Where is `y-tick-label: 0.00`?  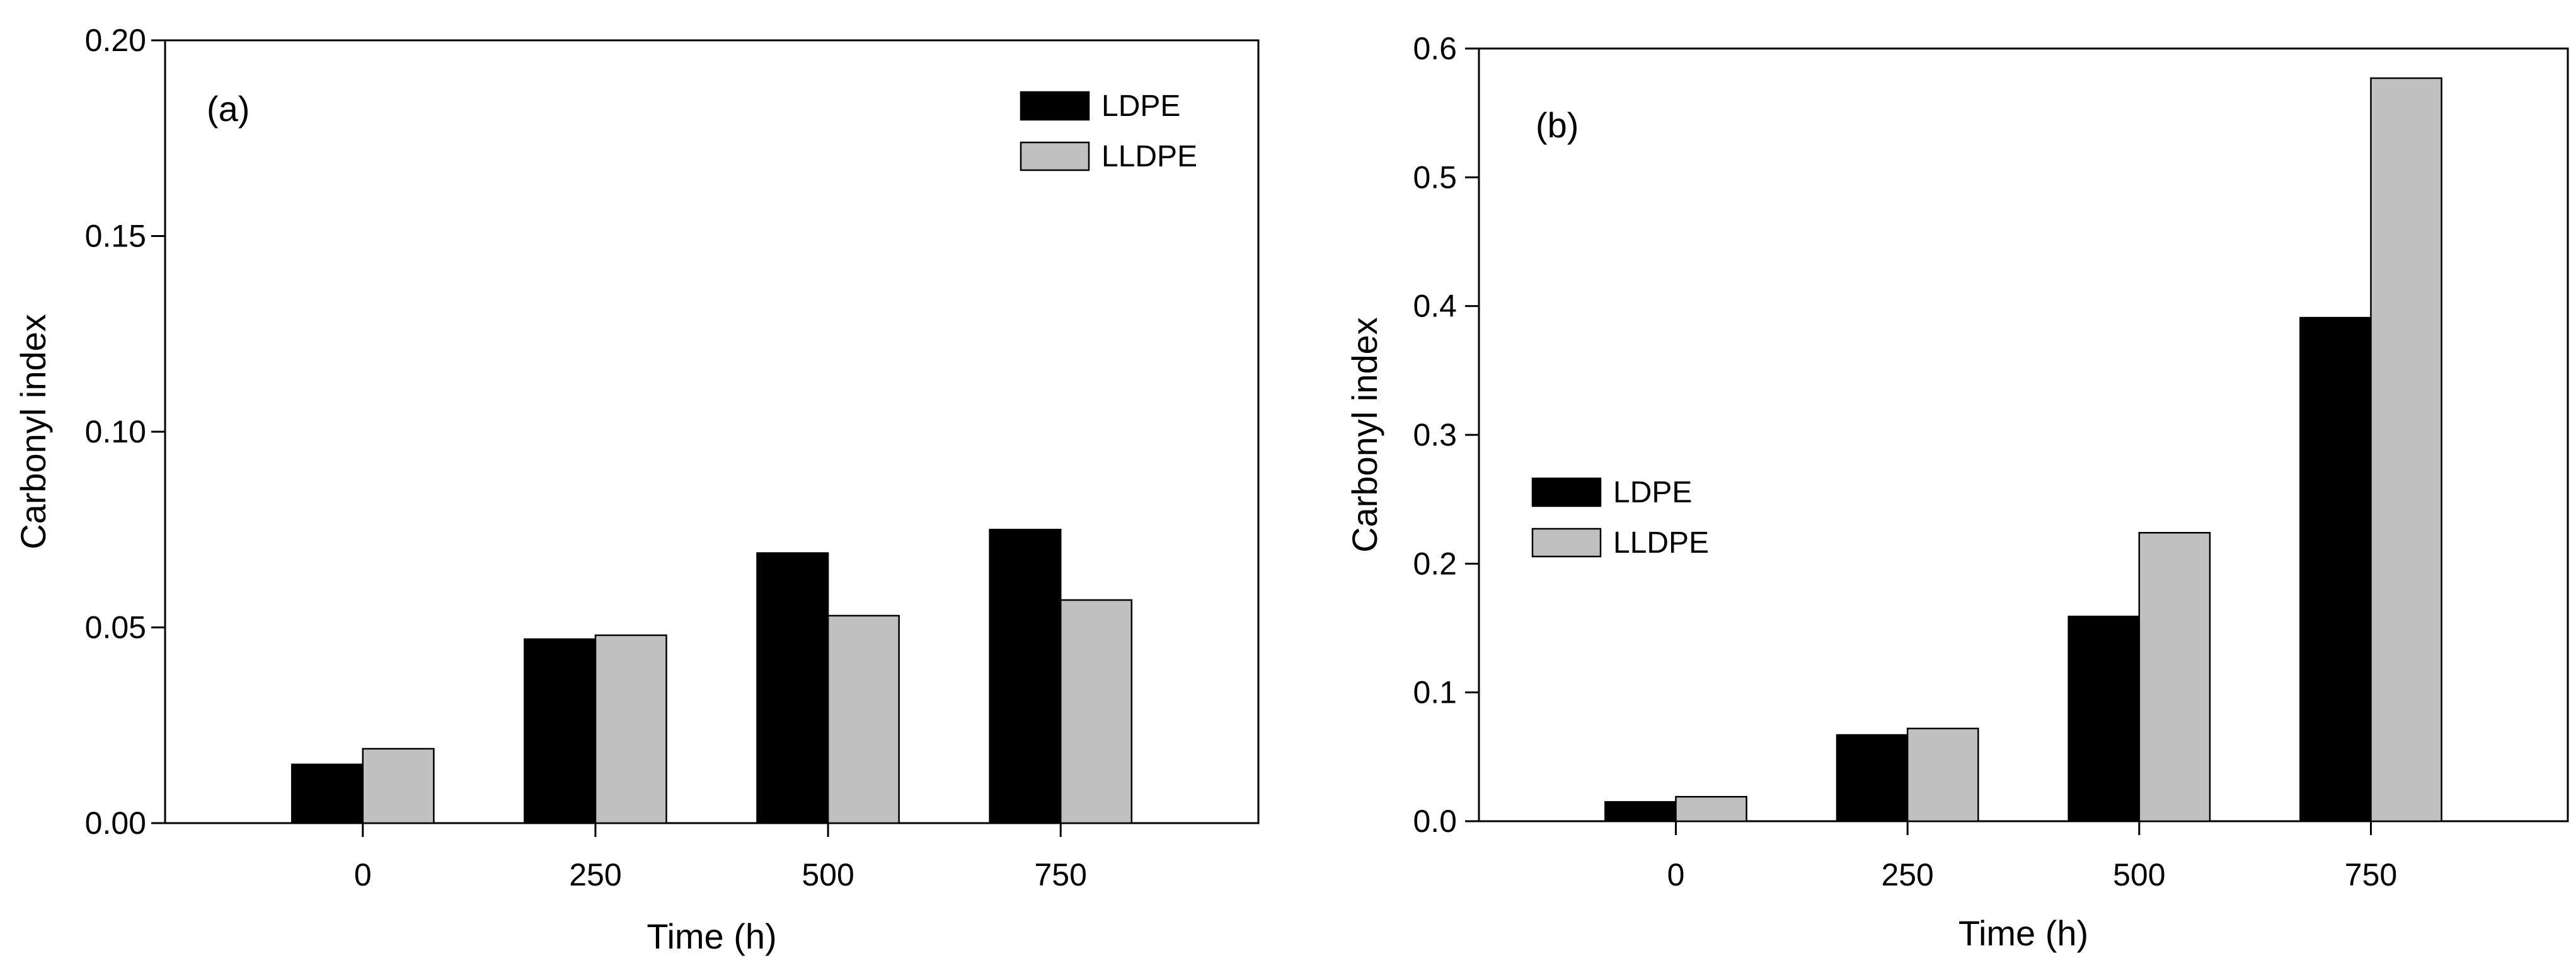 y-tick-label: 0.00 is located at coordinates (115, 823).